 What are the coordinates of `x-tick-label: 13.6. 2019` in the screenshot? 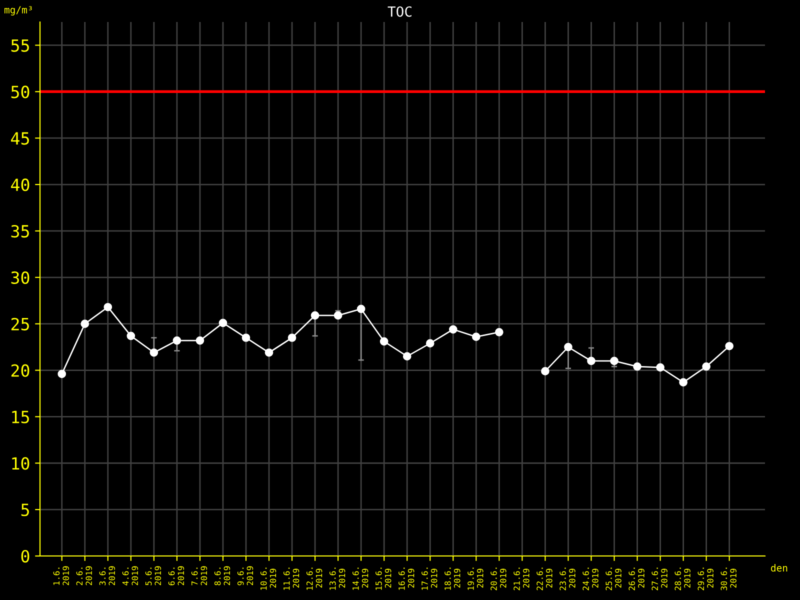 It's located at (338, 579).